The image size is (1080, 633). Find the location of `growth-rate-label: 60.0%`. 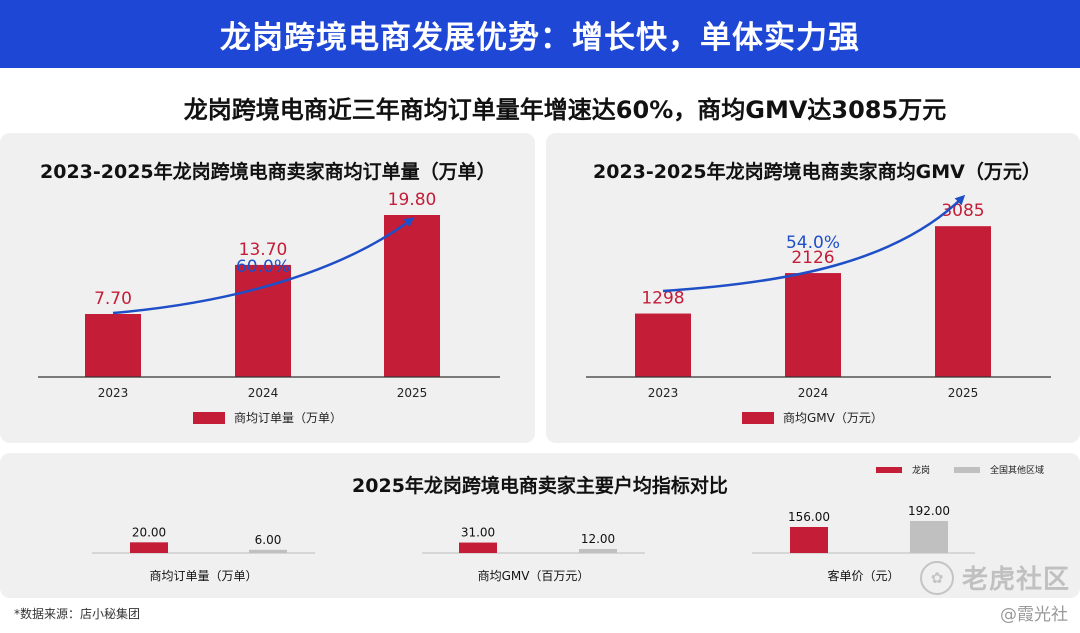

growth-rate-label: 60.0% is located at coordinates (263, 267).